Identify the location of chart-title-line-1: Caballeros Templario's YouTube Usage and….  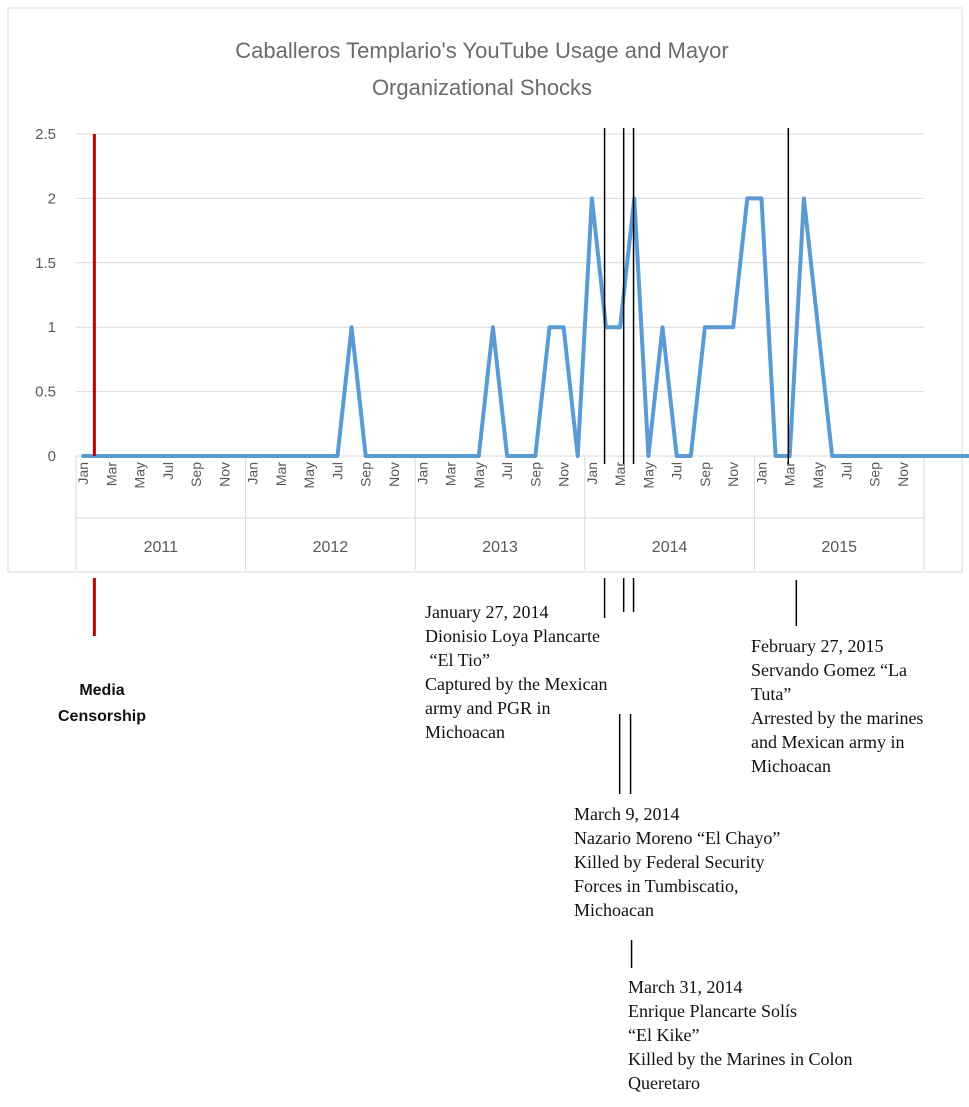
(481, 50).